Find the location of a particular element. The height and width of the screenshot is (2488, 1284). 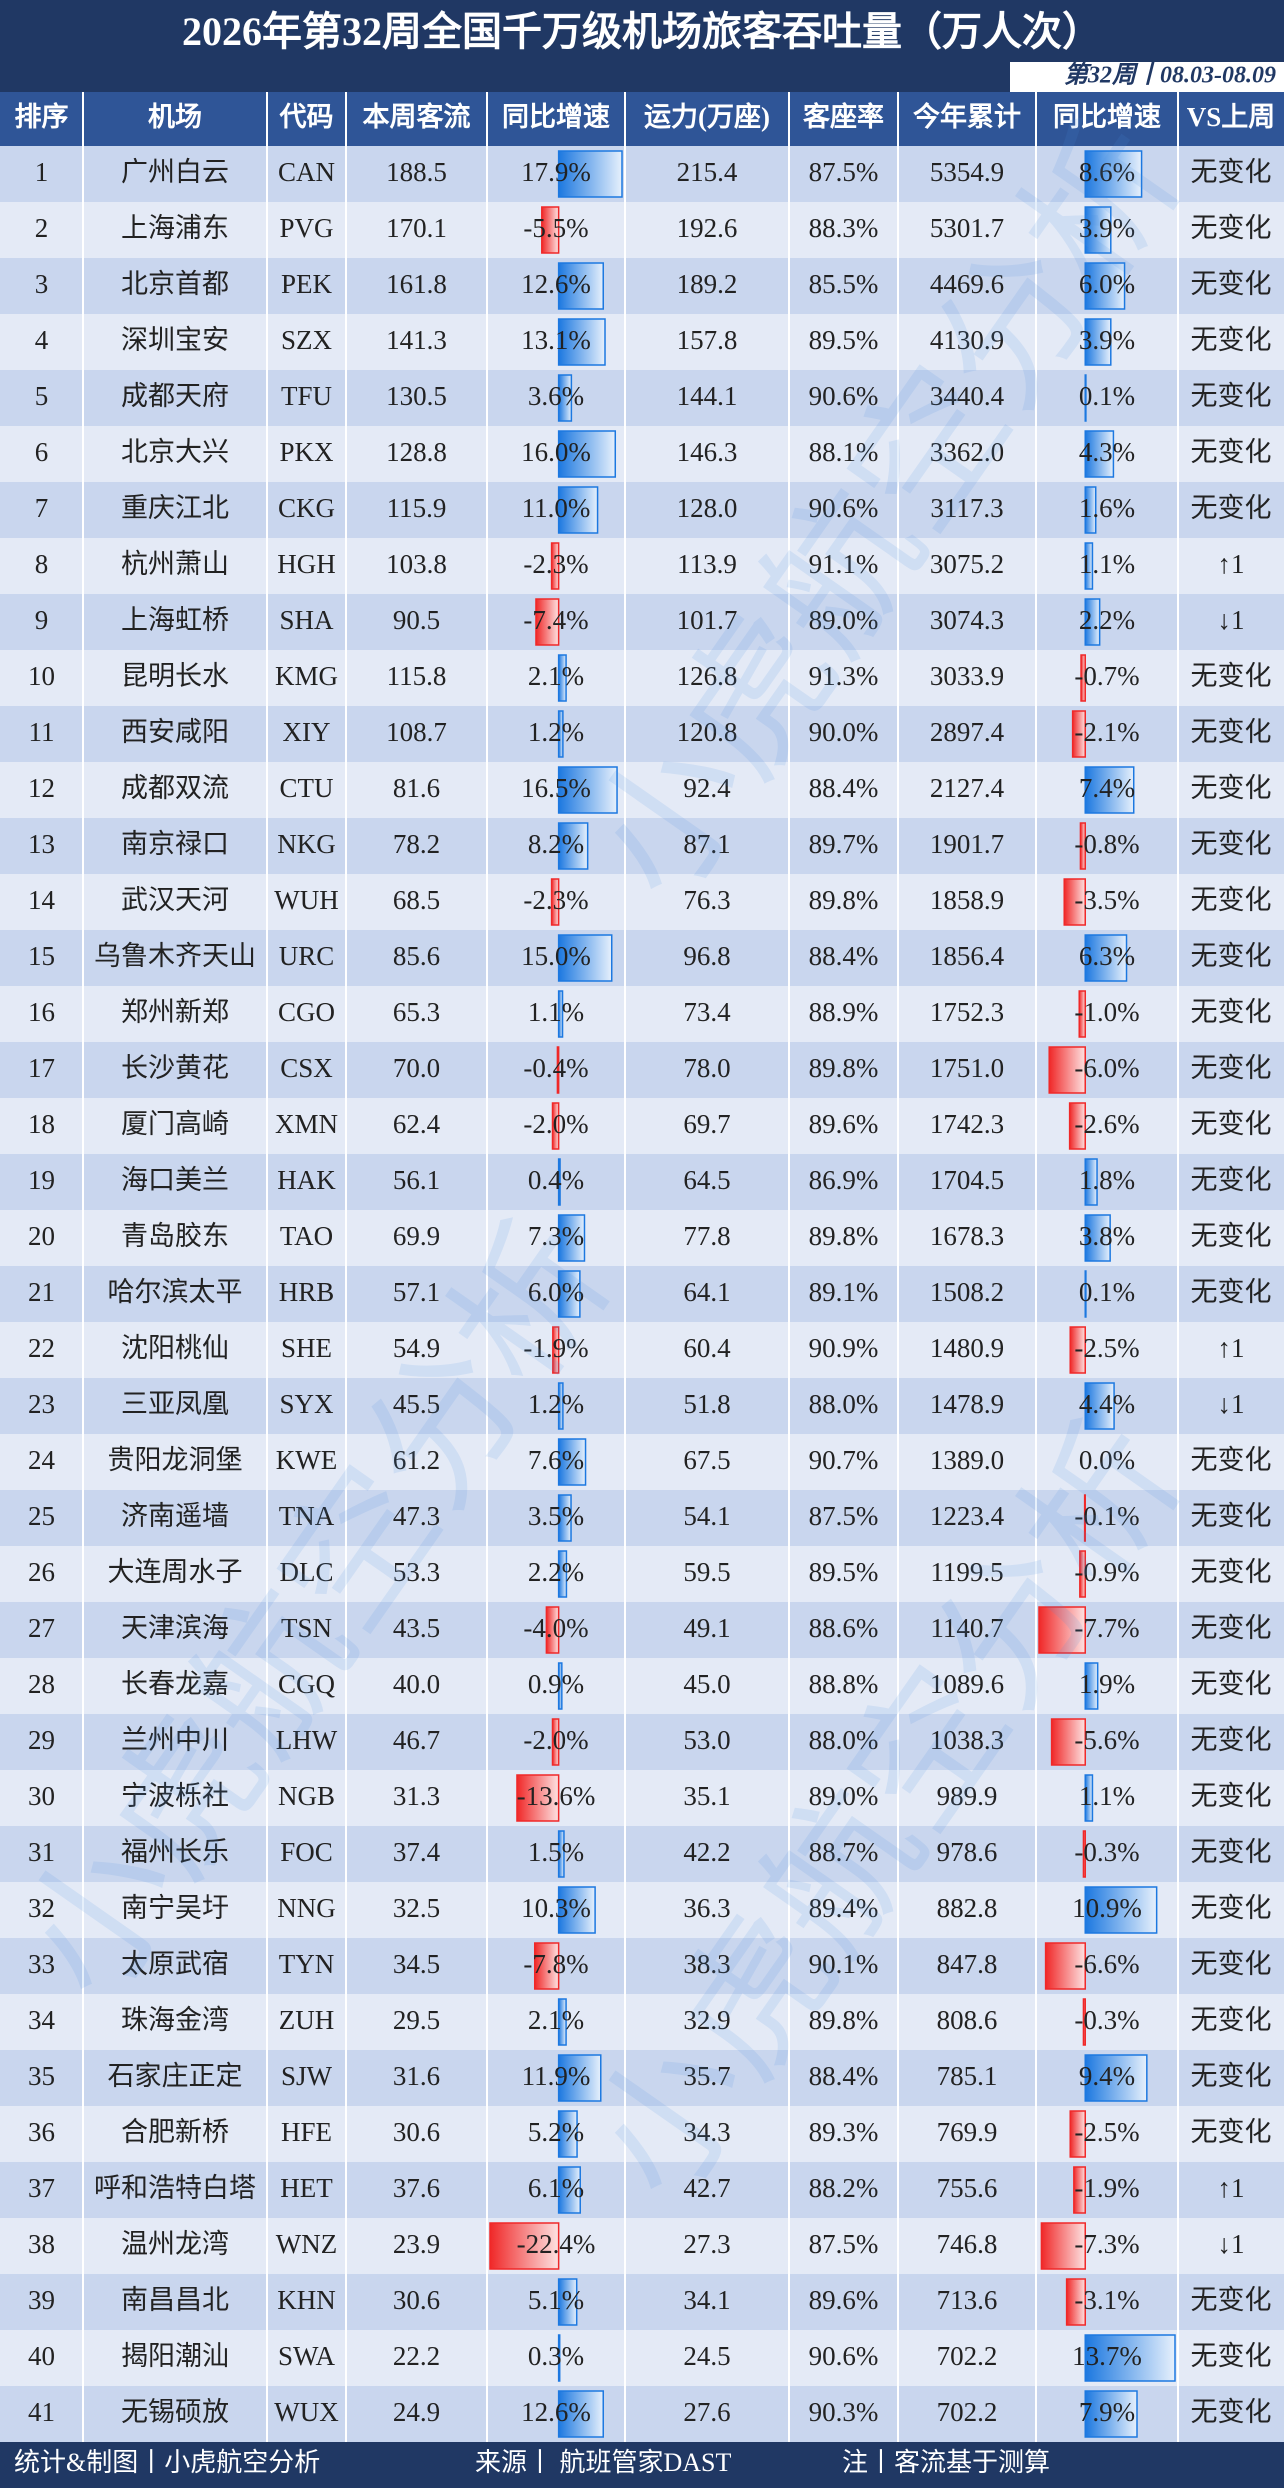

cell: -2.3% is located at coordinates (555, 564).